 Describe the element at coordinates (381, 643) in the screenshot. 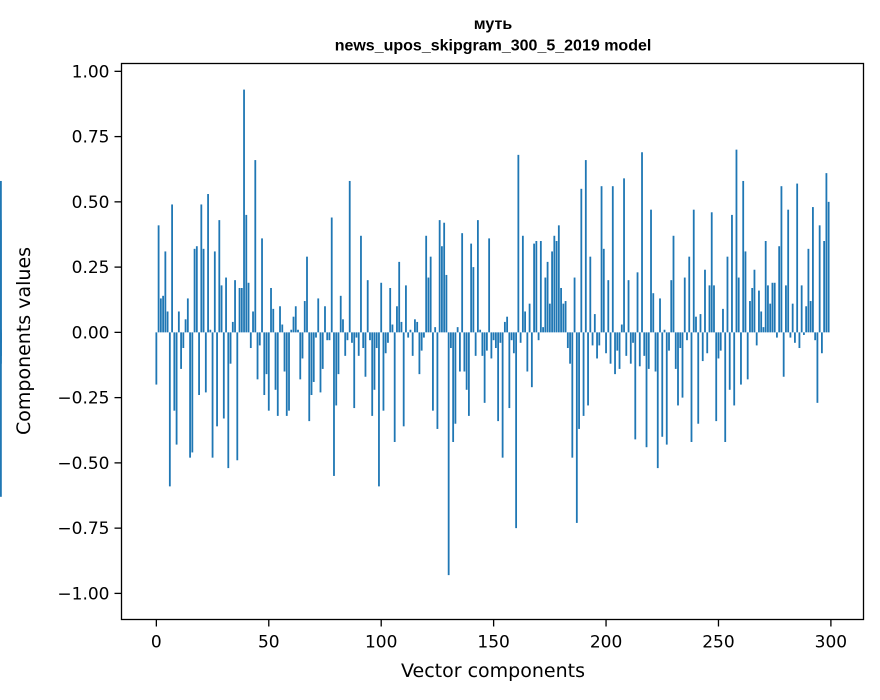

I see `x-tick-label: 100` at that location.